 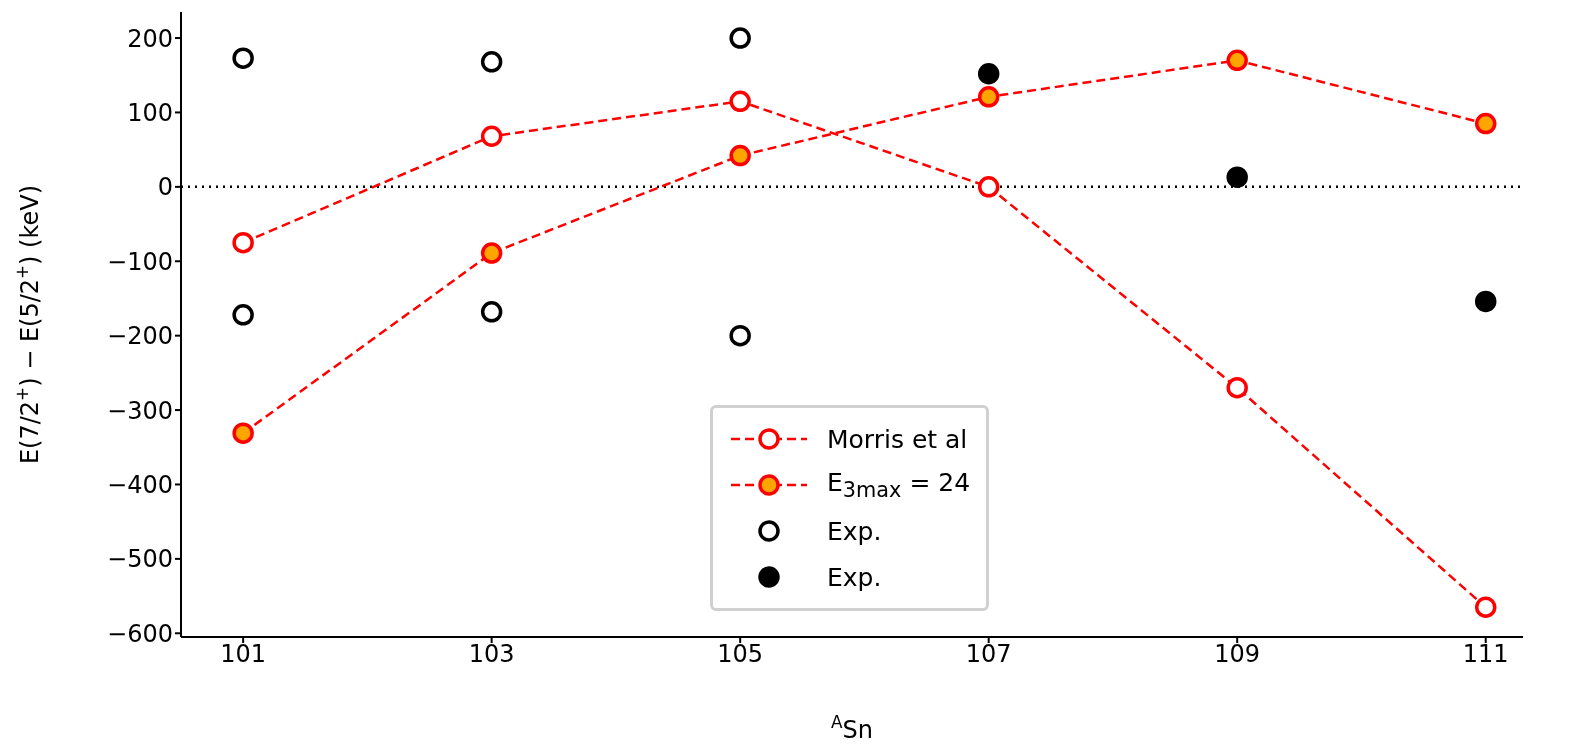 What do you see at coordinates (165, 187) in the screenshot?
I see `y-tick-label: 0` at bounding box center [165, 187].